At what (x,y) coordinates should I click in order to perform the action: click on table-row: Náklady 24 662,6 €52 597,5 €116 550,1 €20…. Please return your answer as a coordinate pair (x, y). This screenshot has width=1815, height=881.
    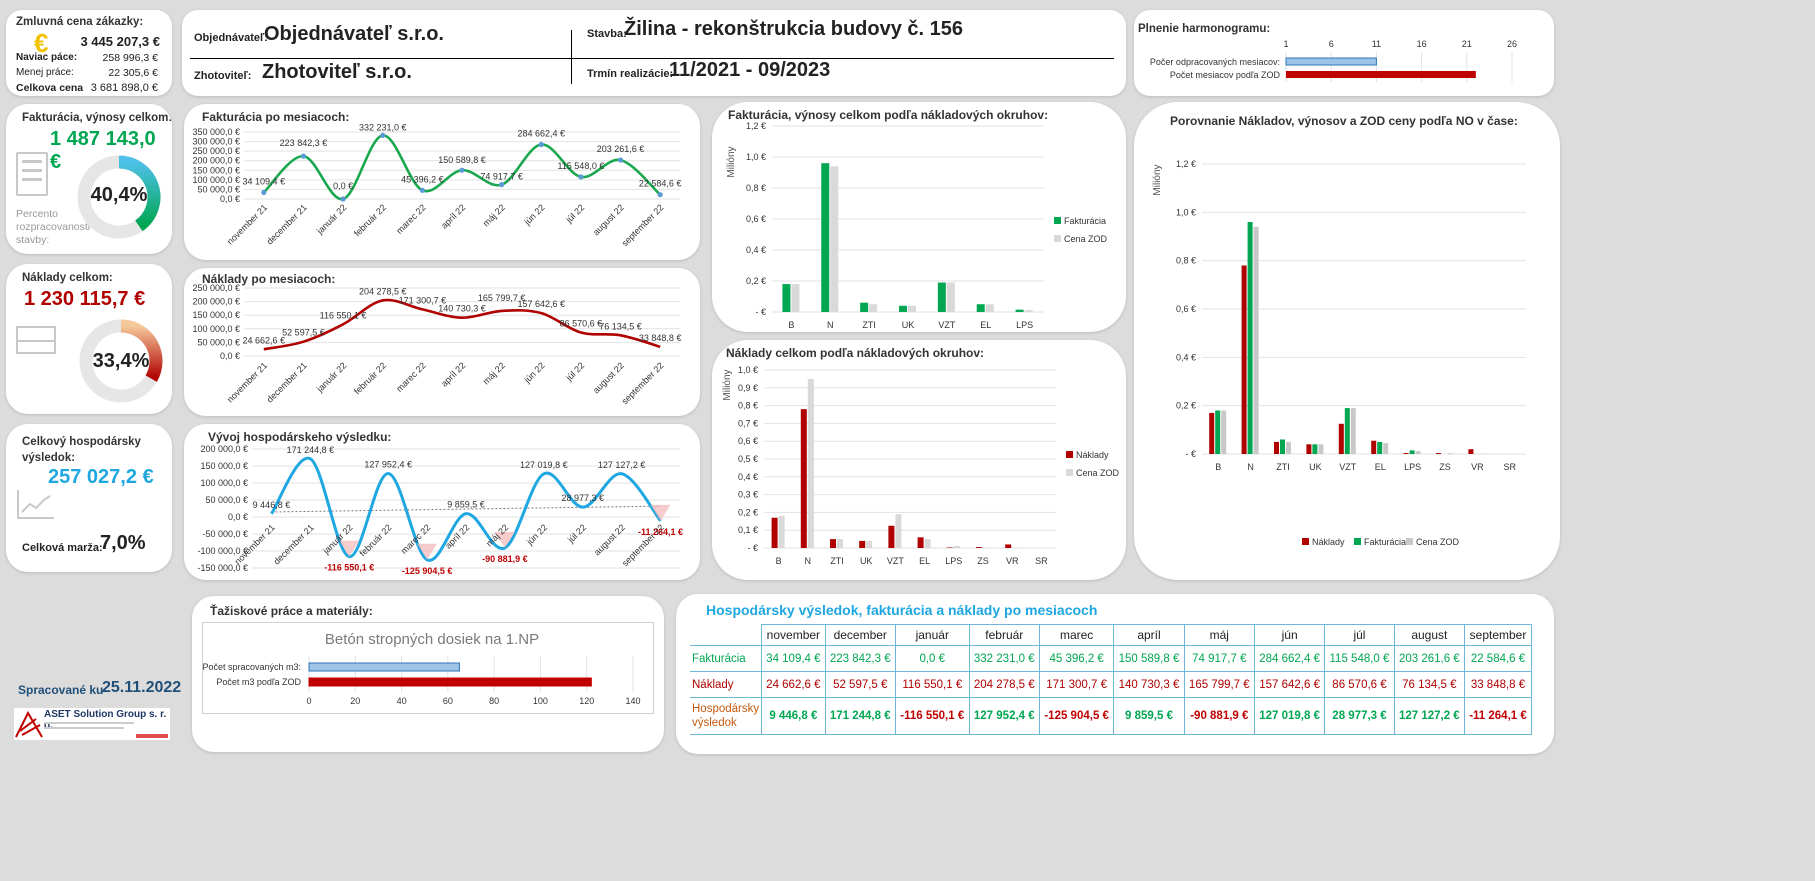
    Looking at the image, I should click on (1111, 684).